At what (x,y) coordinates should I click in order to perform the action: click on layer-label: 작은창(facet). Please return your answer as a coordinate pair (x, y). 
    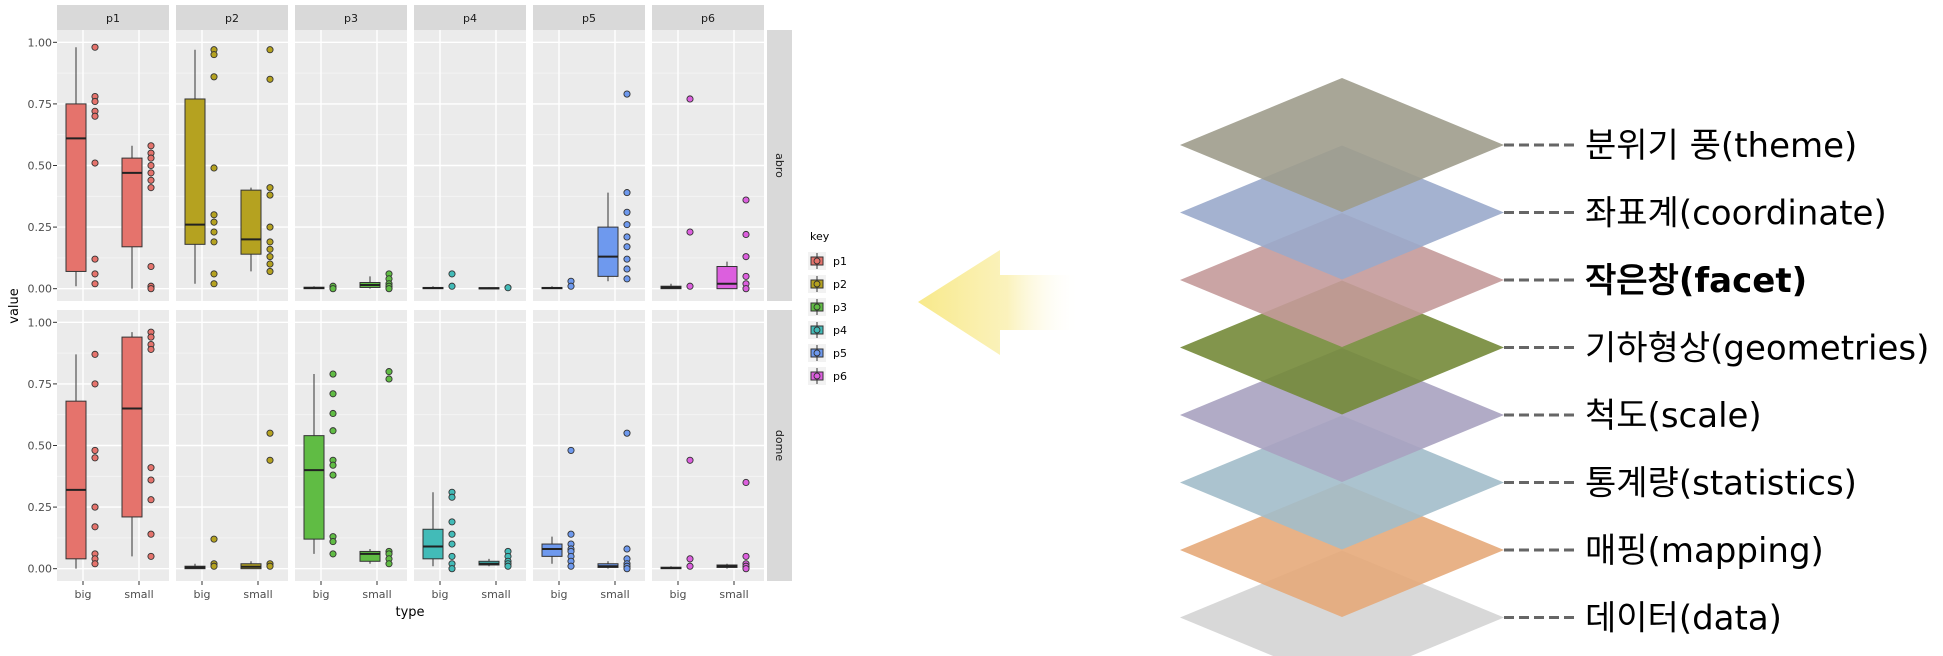
    Looking at the image, I should click on (1696, 281).